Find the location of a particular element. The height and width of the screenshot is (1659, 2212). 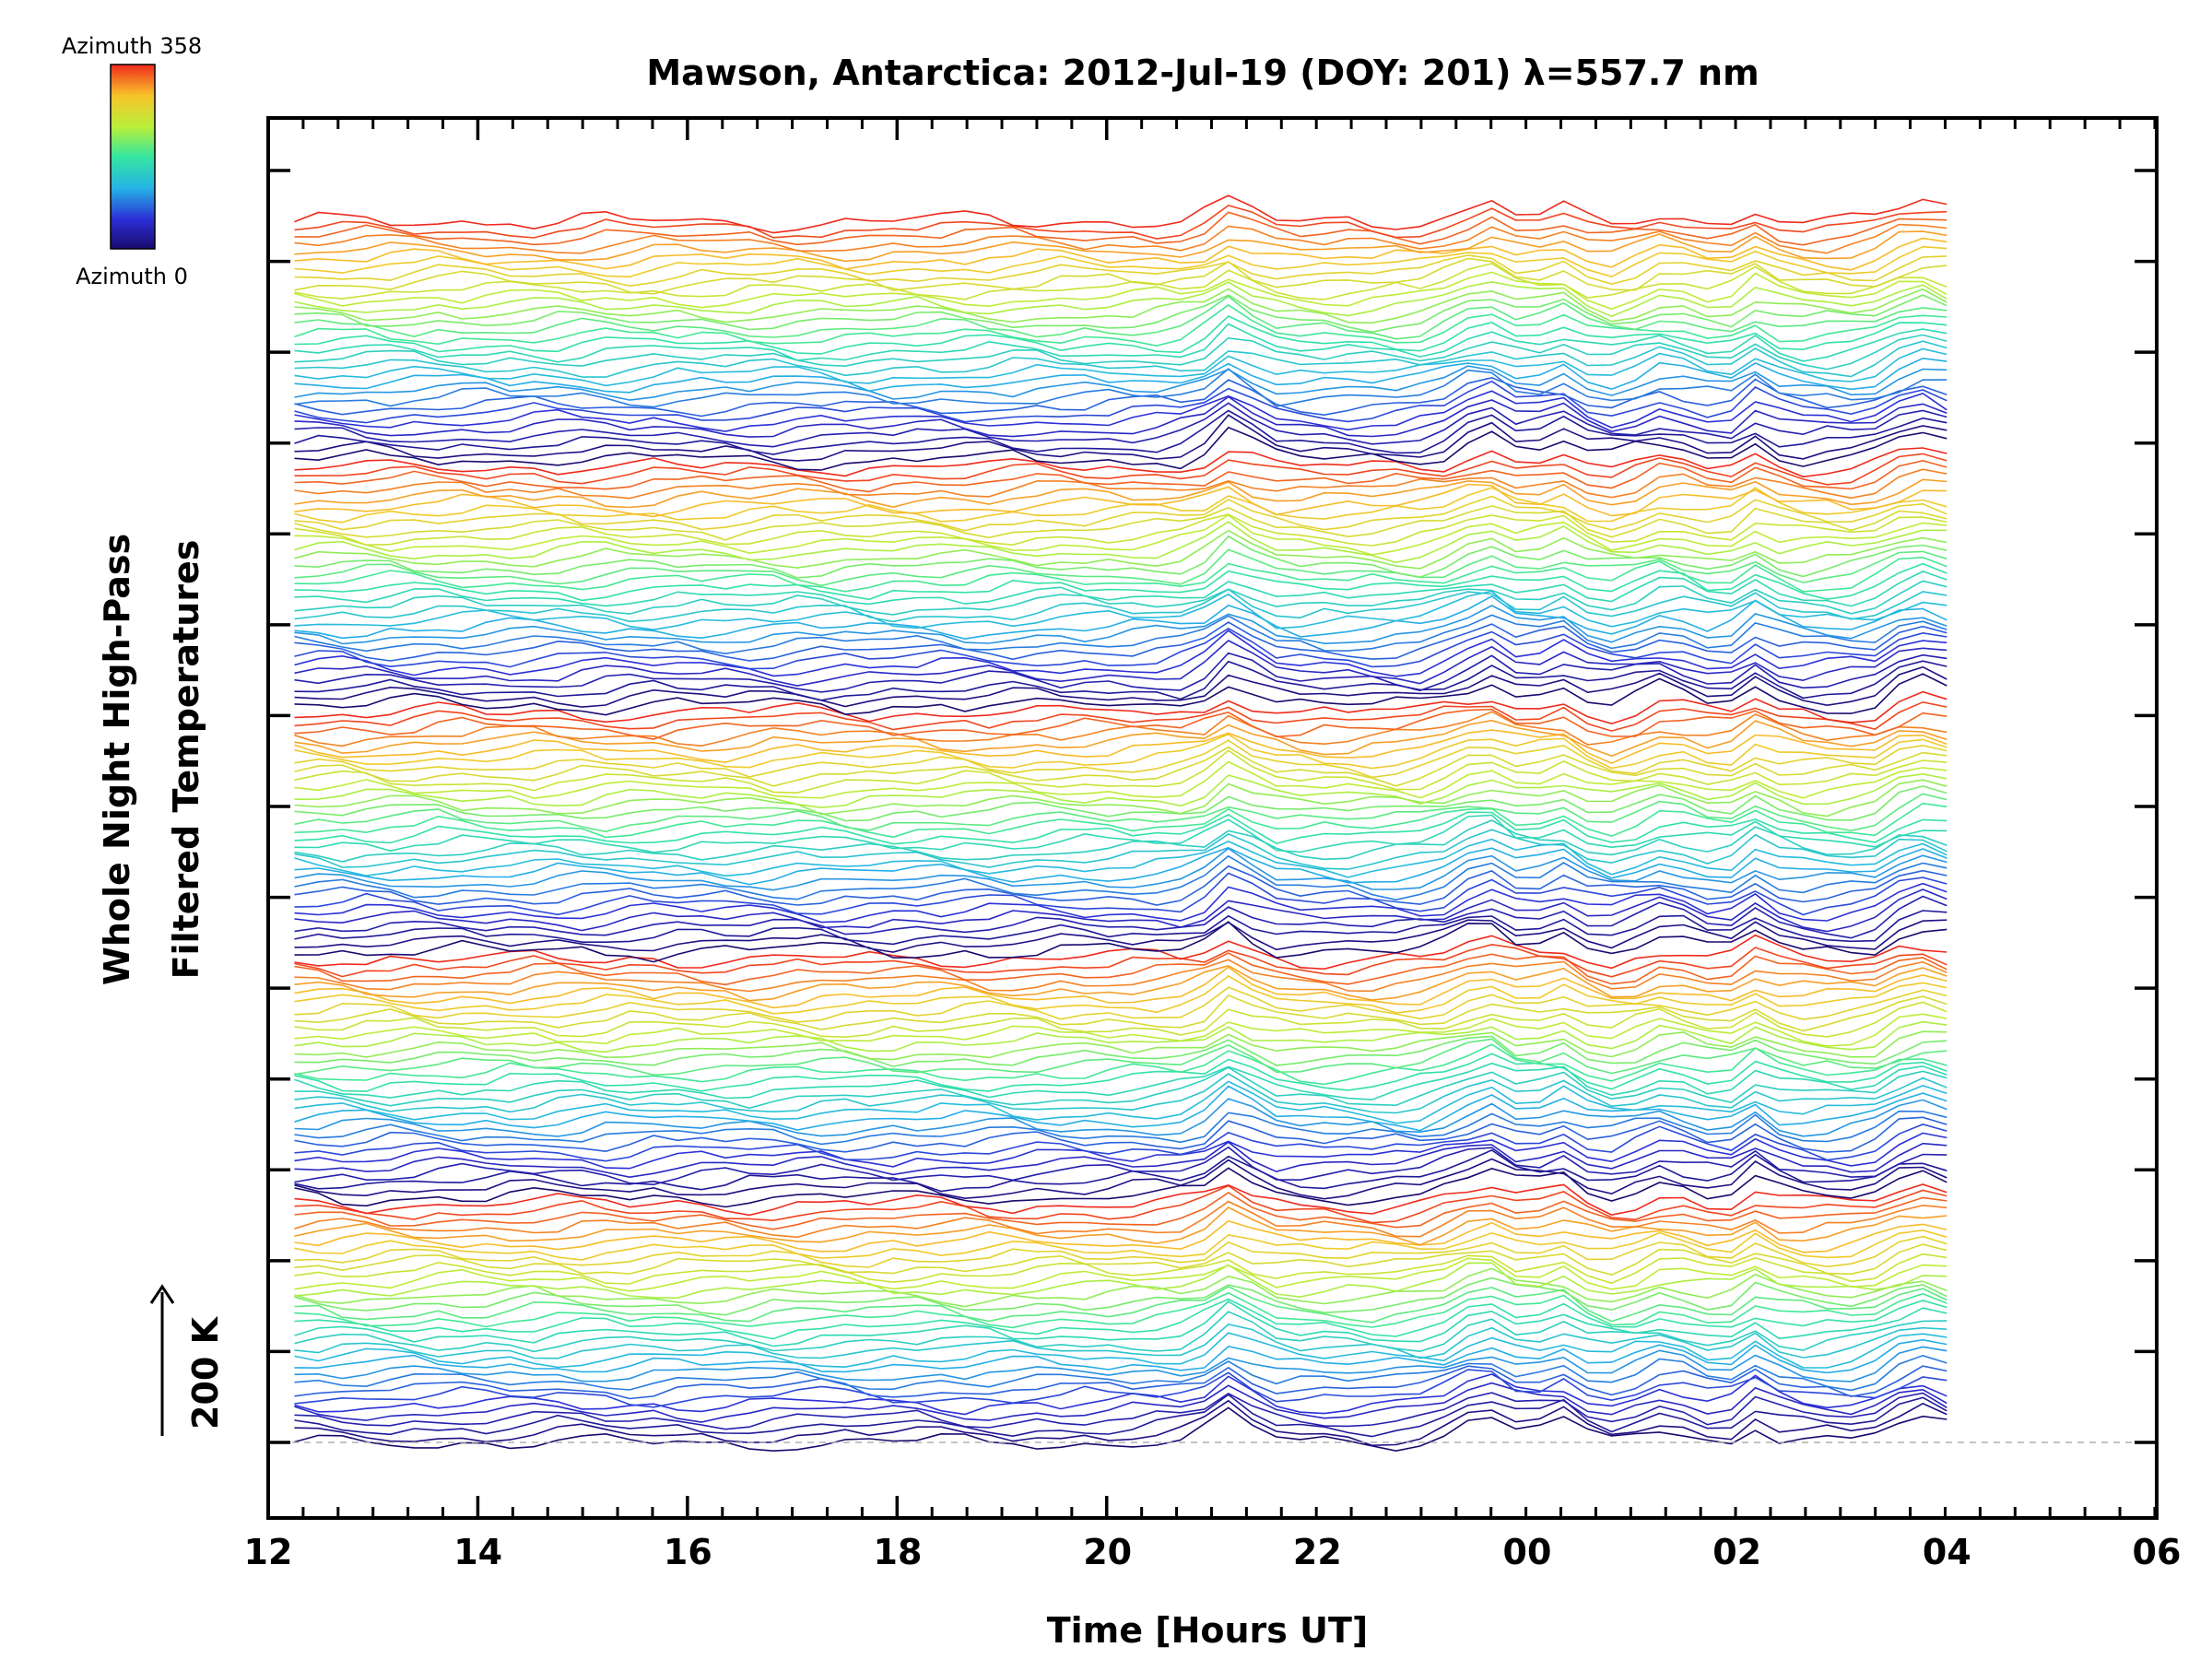

x-tick-label: 22 is located at coordinates (1317, 1552).